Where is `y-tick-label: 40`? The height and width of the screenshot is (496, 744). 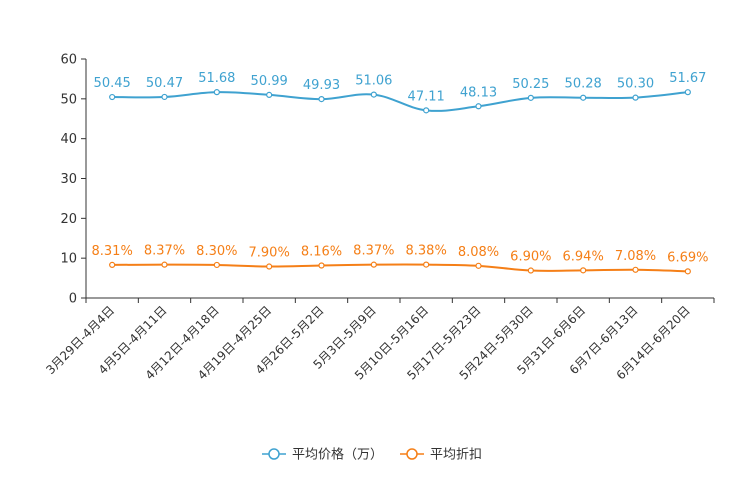 y-tick-label: 40 is located at coordinates (68, 139).